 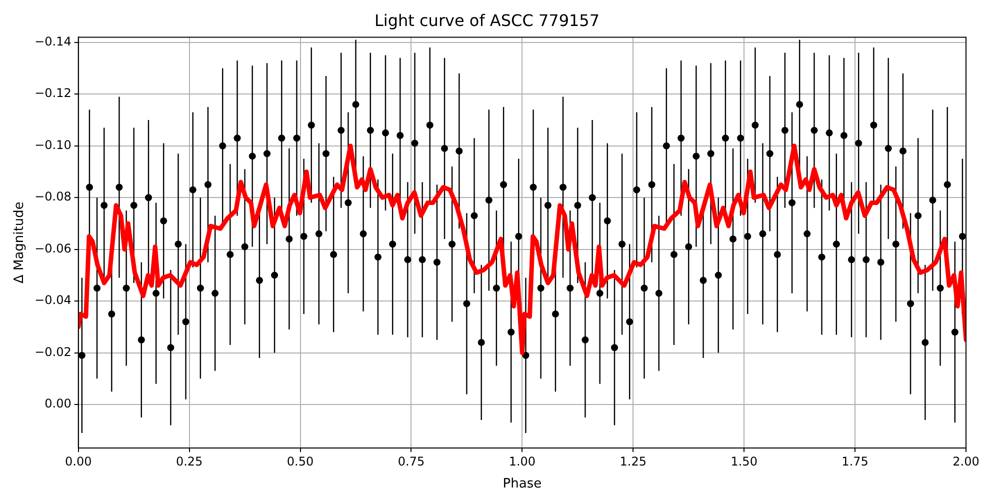 I want to click on y-tick-label: −0.08, so click(x=53, y=197).